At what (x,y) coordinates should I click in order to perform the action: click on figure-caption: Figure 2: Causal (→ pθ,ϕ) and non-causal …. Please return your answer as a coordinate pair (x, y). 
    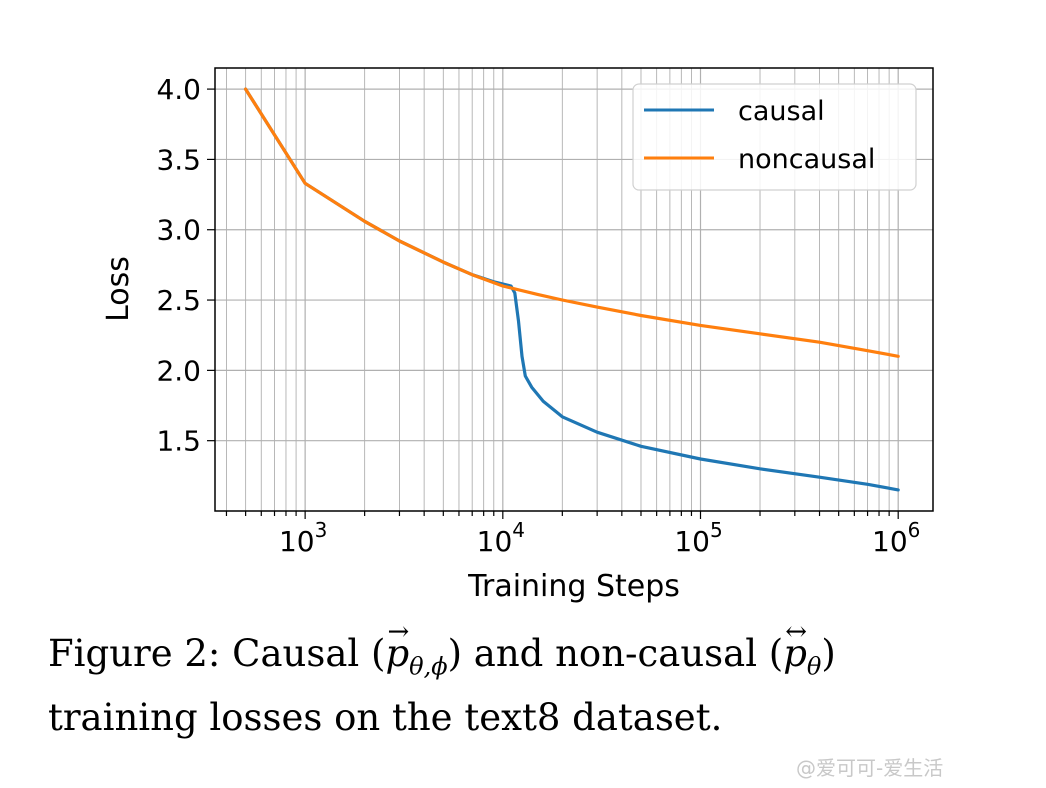
    Looking at the image, I should click on (533, 680).